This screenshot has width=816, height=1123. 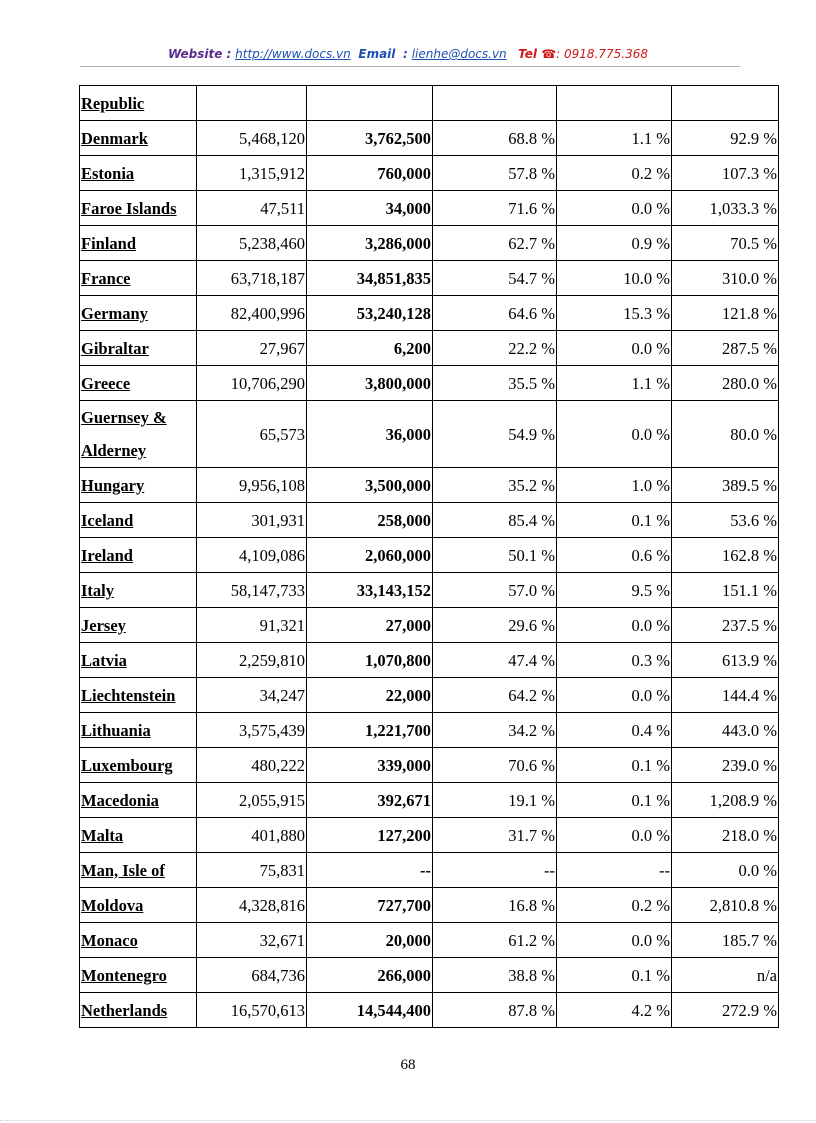 What do you see at coordinates (251, 173) in the screenshot?
I see `value-cell: 1,315,912` at bounding box center [251, 173].